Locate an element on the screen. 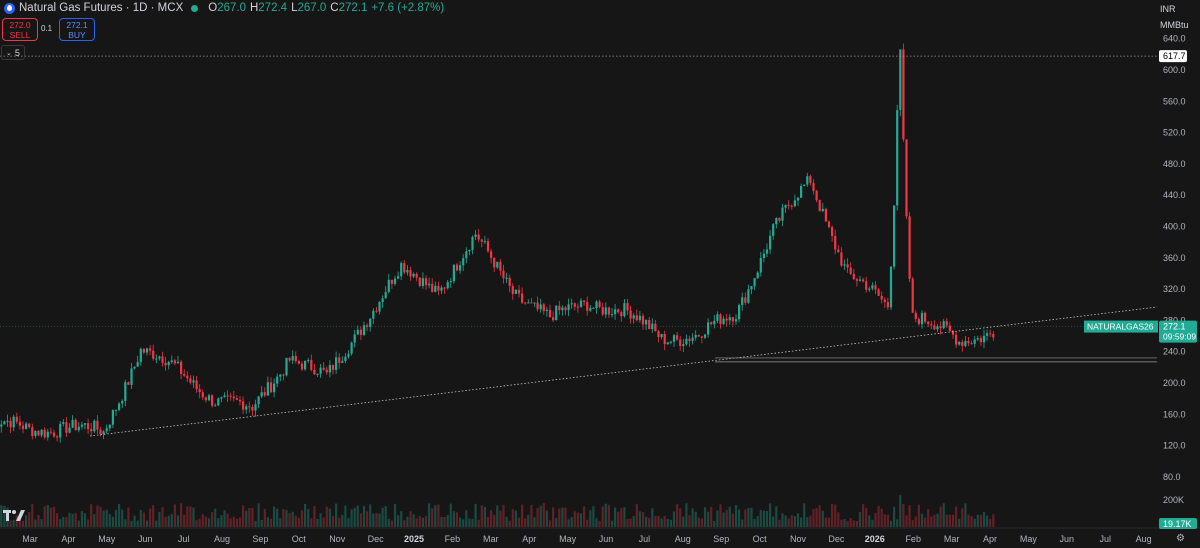 The width and height of the screenshot is (1200, 548). market-open-icon is located at coordinates (195, 8).